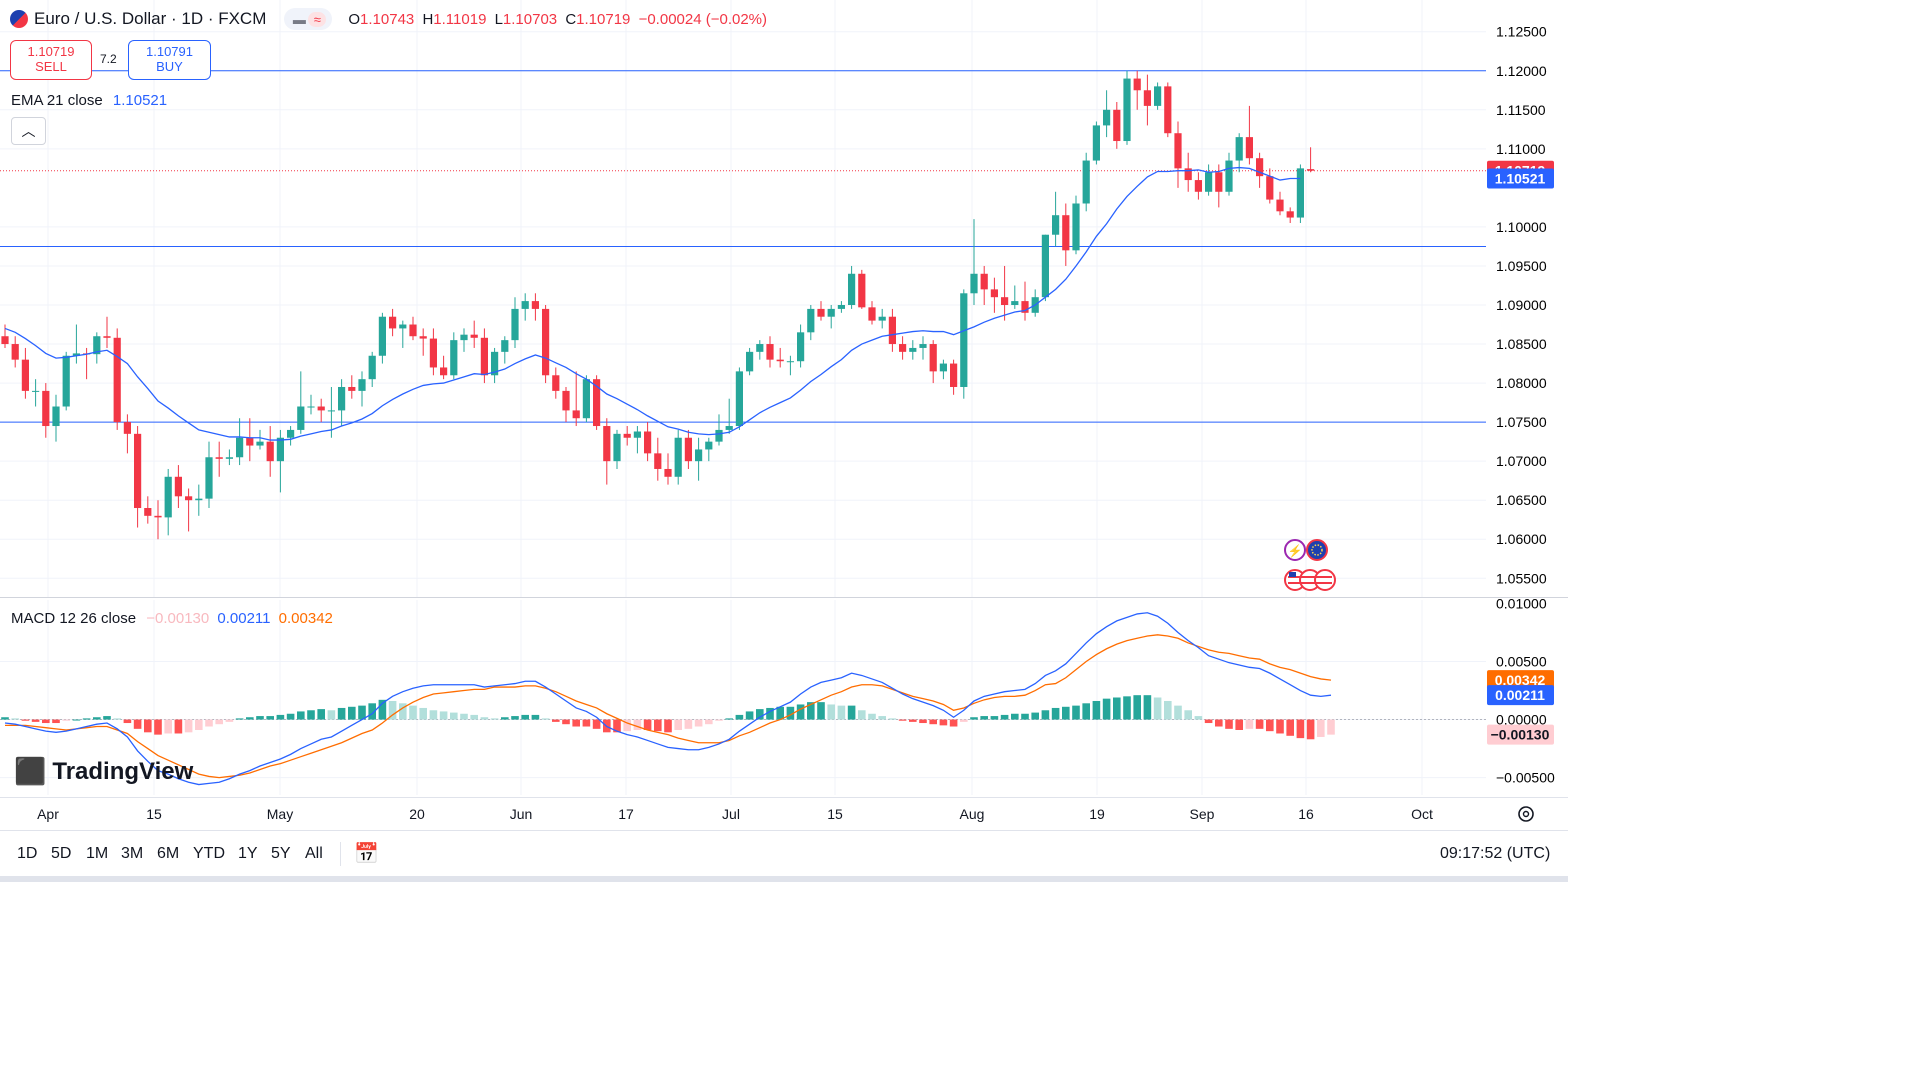 The image size is (1920, 1080). Describe the element at coordinates (603, 19) in the screenshot. I see `close-value: 1.10719` at that location.